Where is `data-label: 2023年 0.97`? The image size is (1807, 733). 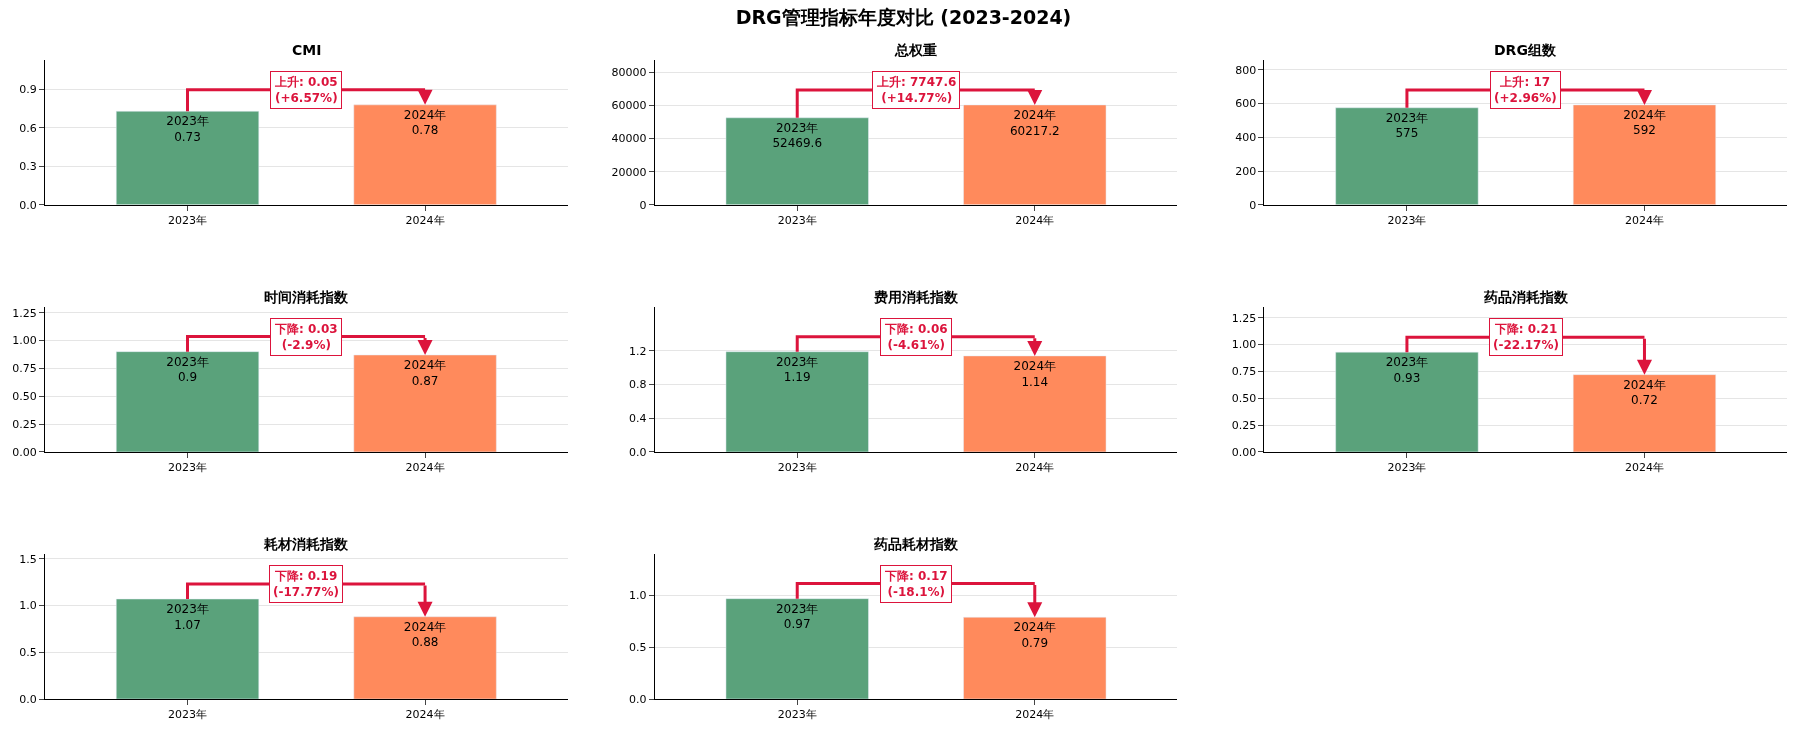 data-label: 2023年 0.97 is located at coordinates (797, 616).